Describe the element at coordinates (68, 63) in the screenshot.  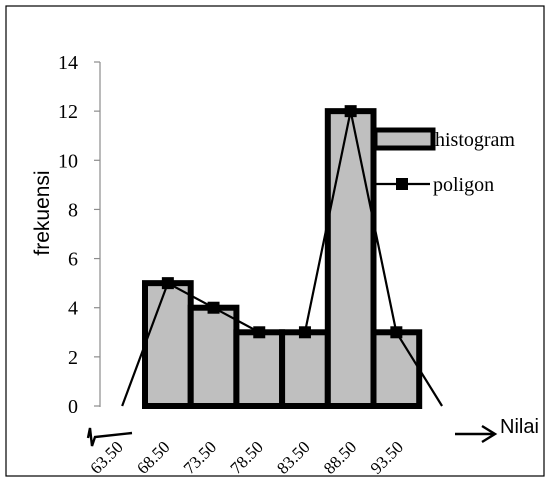
I see `y-tick-label: 14` at that location.